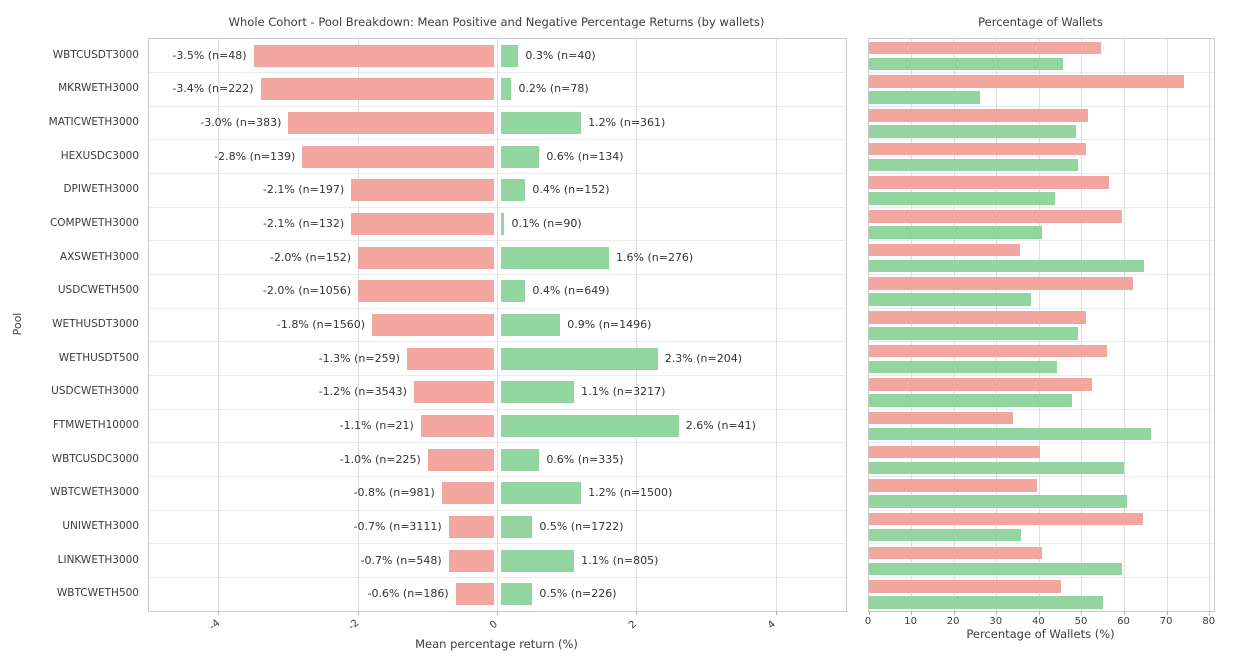 This screenshot has width=1237, height=659. I want to click on returns-x-axis-ticks: -4 -2 0 2 4, so click(496, 626).